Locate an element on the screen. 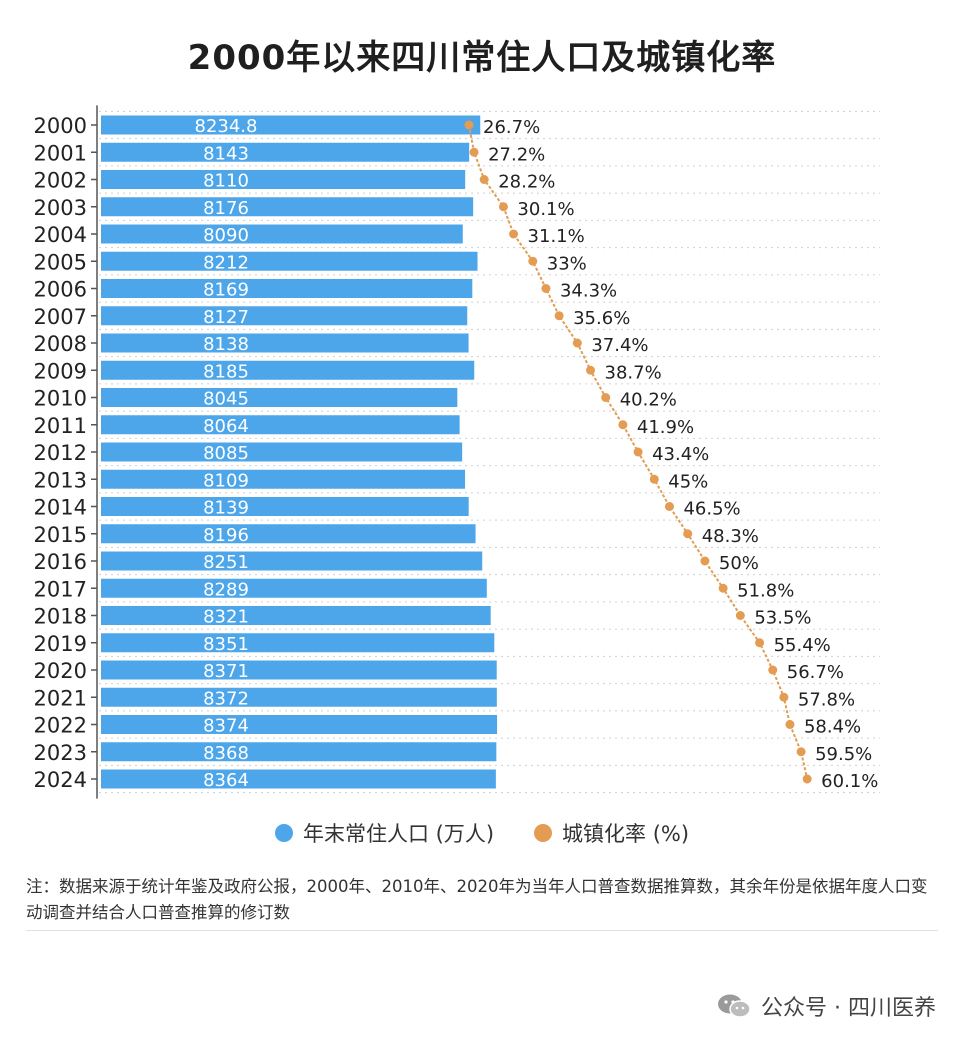 Image resolution: width=964 pixels, height=1045 pixels. population-bar-label: 8176 is located at coordinates (226, 208).